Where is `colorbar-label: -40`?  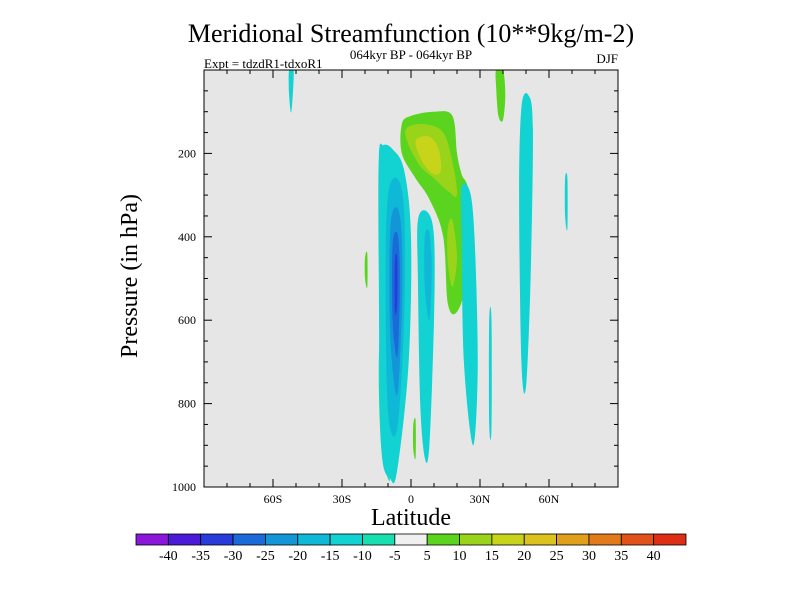 colorbar-label: -40 is located at coordinates (168, 556).